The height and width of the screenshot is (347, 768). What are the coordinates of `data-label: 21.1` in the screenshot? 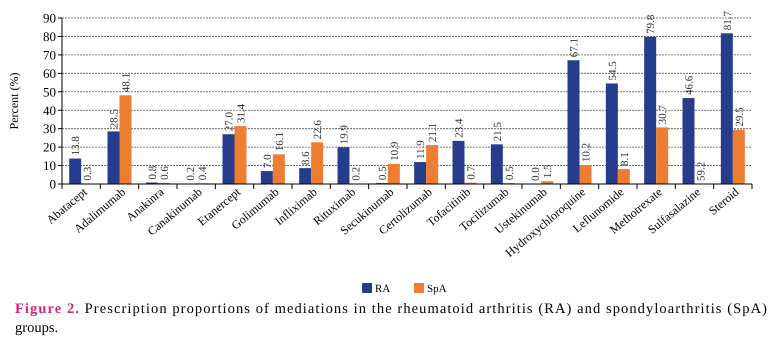 It's located at (433, 132).